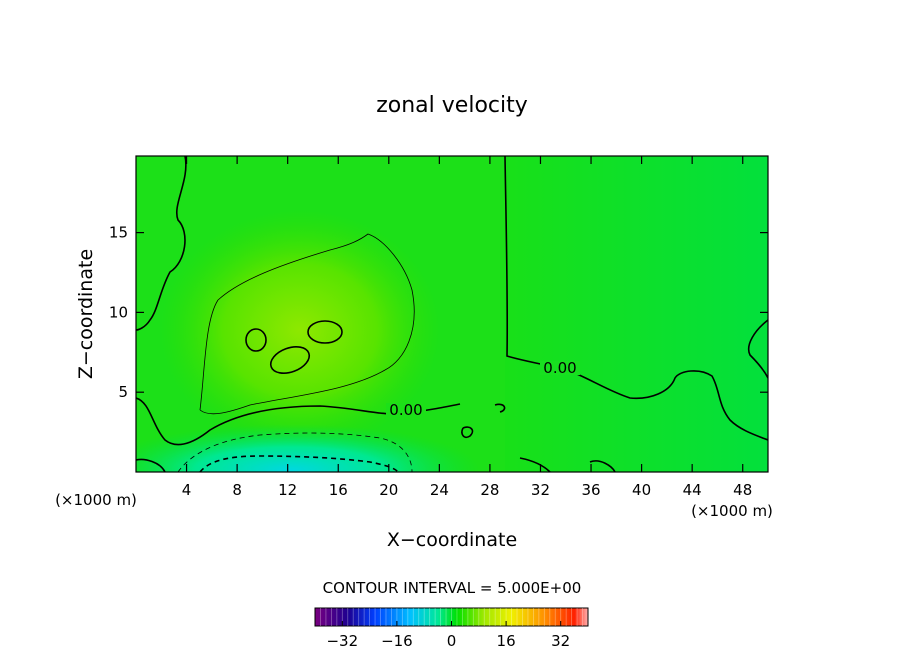 This screenshot has width=904, height=654. What do you see at coordinates (237, 490) in the screenshot?
I see `x-tick-label: 8` at bounding box center [237, 490].